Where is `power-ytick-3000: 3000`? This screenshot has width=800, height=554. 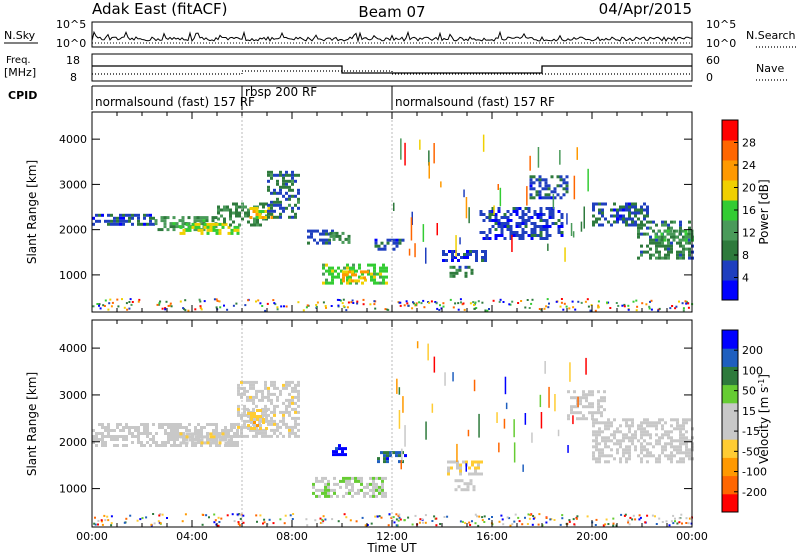
power-ytick-3000: 3000 is located at coordinates (73, 184).